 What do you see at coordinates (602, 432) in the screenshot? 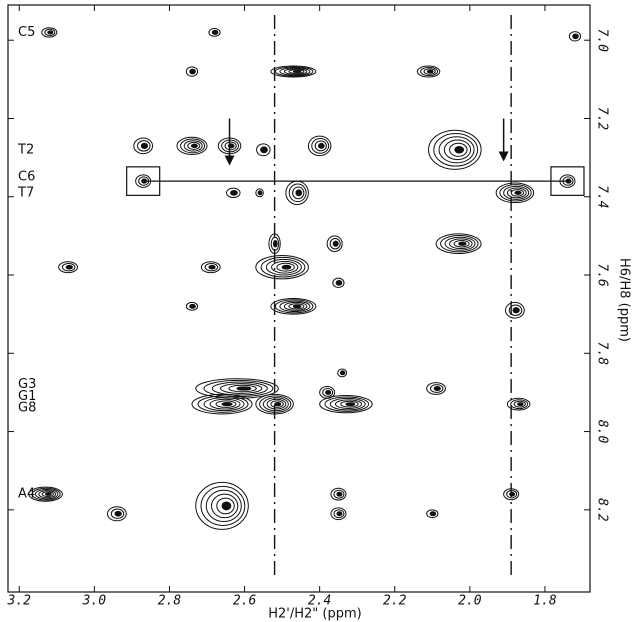
I see `y-tick-label: 8.0` at bounding box center [602, 432].